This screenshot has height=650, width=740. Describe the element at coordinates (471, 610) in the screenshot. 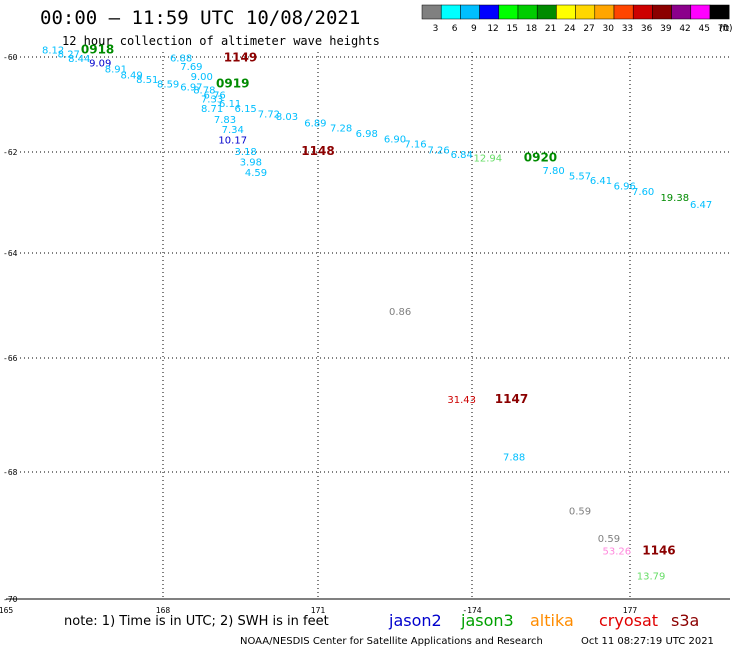

I see `x-tick-label: -174` at that location.